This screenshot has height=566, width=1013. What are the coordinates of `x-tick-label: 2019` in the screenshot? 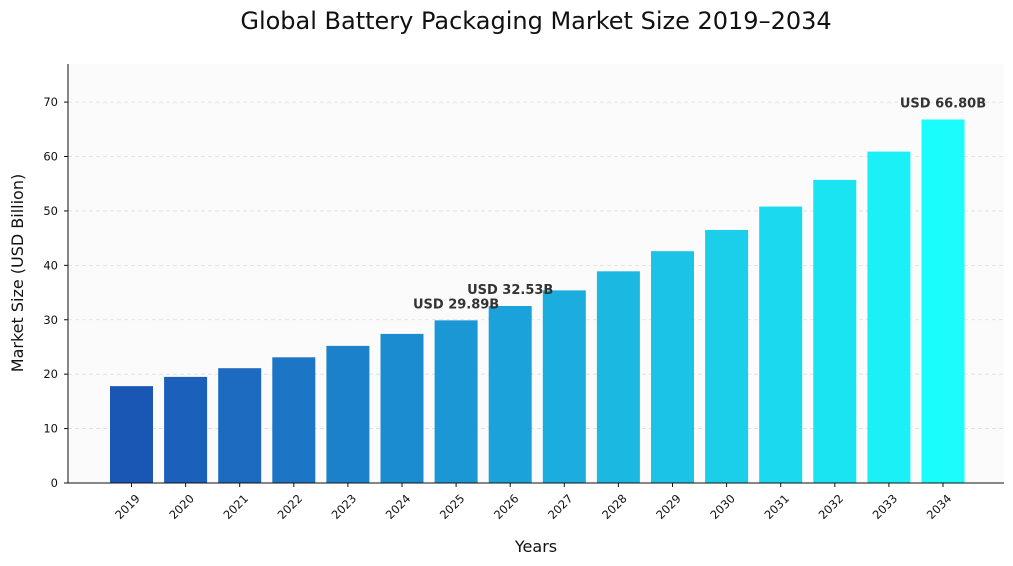 It's located at (127, 506).